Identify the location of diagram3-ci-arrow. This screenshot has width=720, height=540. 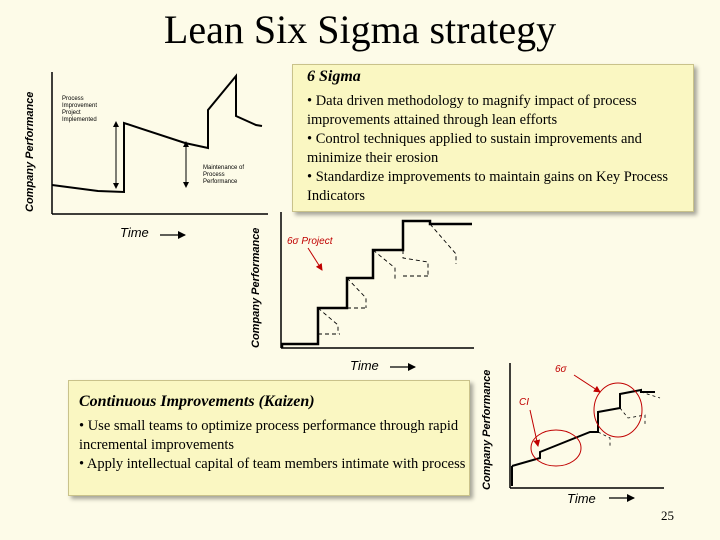
(535, 428).